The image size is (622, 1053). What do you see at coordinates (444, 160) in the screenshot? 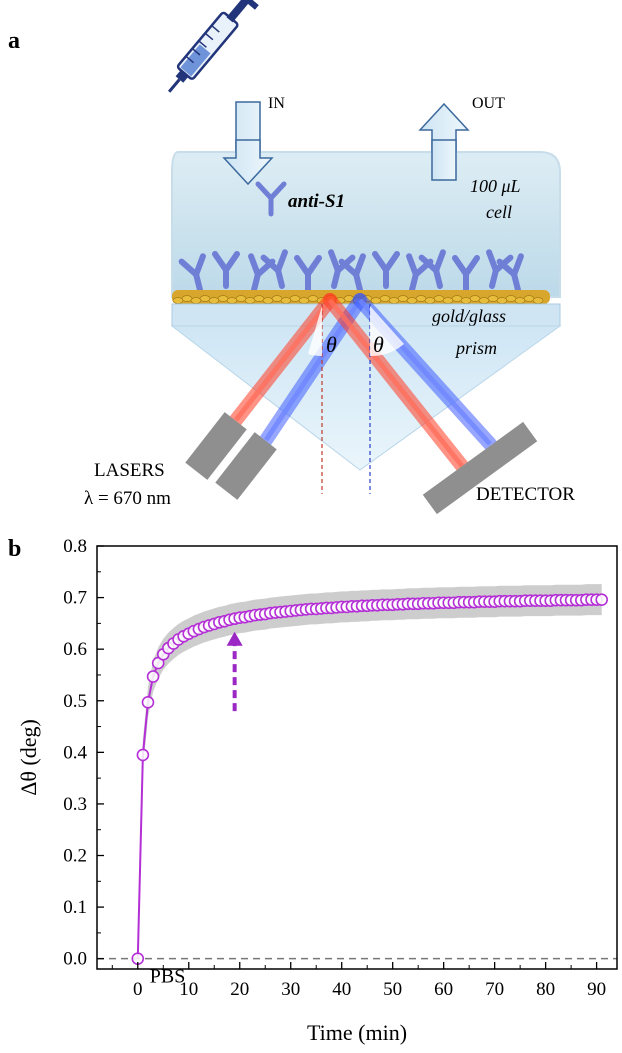
I see `outlet-arrow-stem` at bounding box center [444, 160].